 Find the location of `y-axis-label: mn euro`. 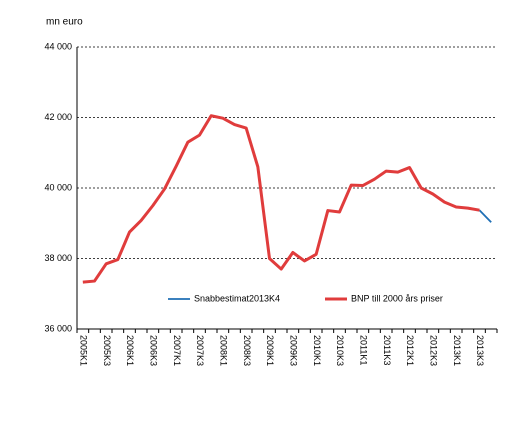

y-axis-label: mn euro is located at coordinates (64, 22).